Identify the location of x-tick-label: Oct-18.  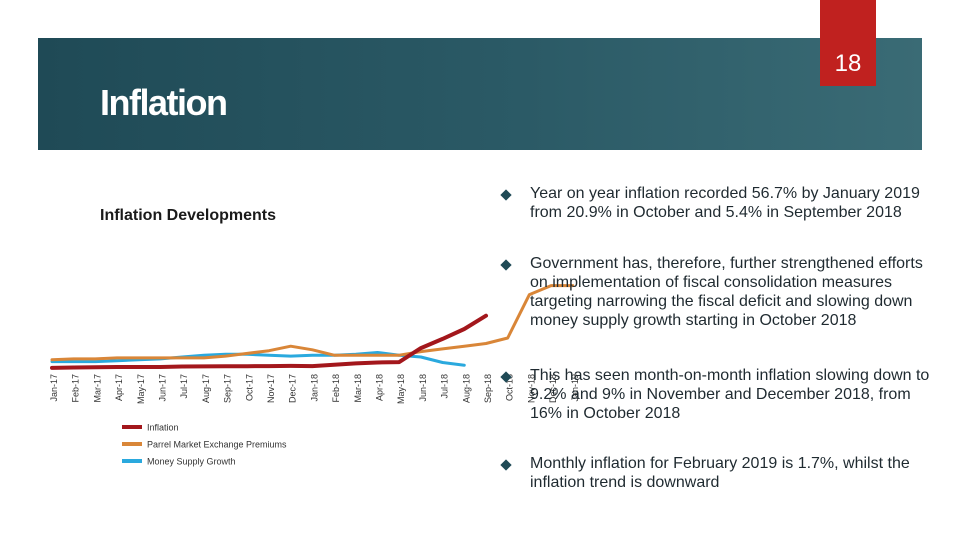
(510, 387).